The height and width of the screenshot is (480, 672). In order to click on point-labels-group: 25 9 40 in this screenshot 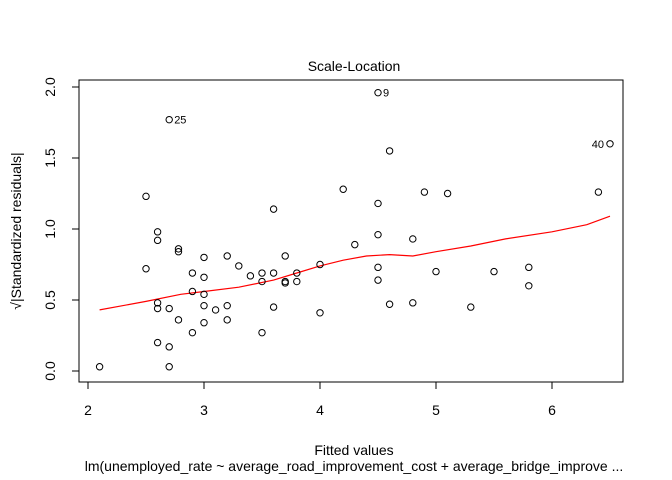, I will do `click(389, 119)`.